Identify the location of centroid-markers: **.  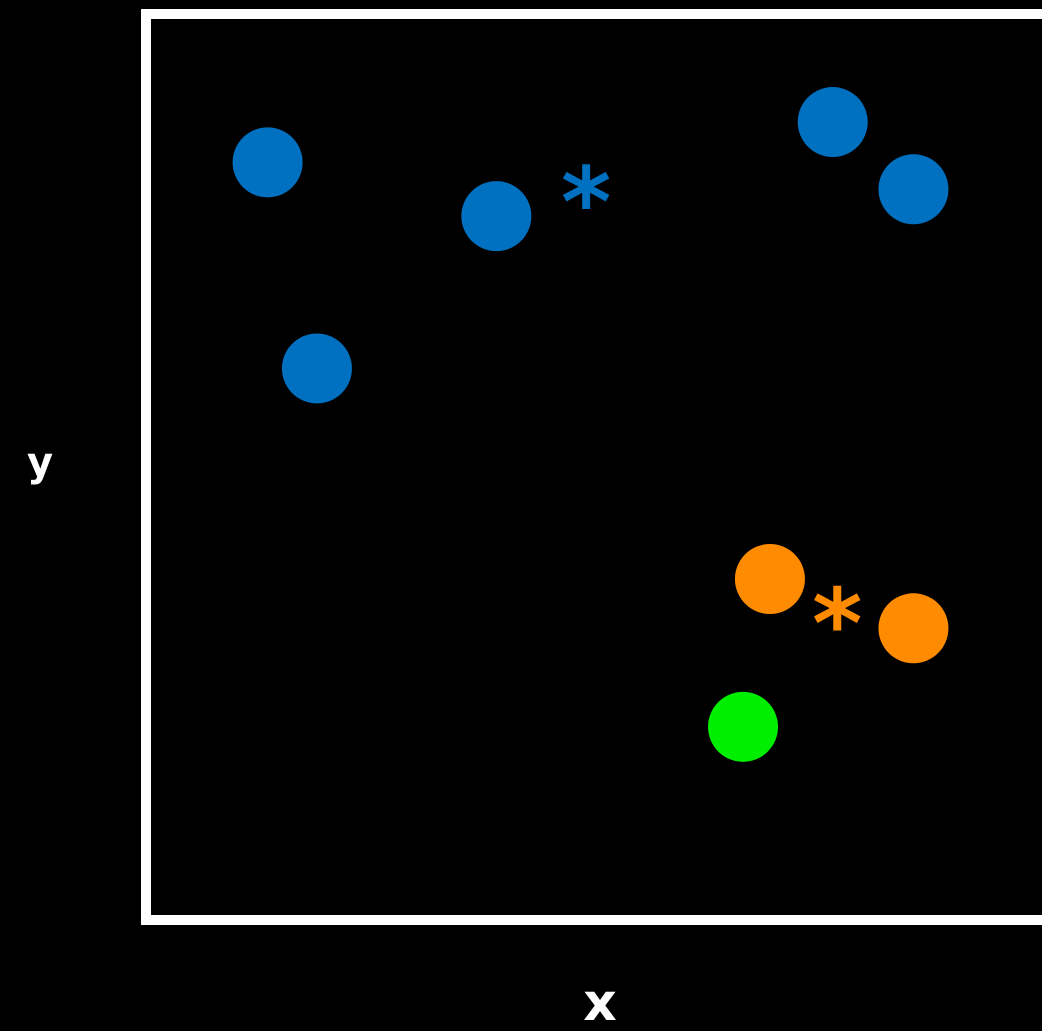
(711, 413).